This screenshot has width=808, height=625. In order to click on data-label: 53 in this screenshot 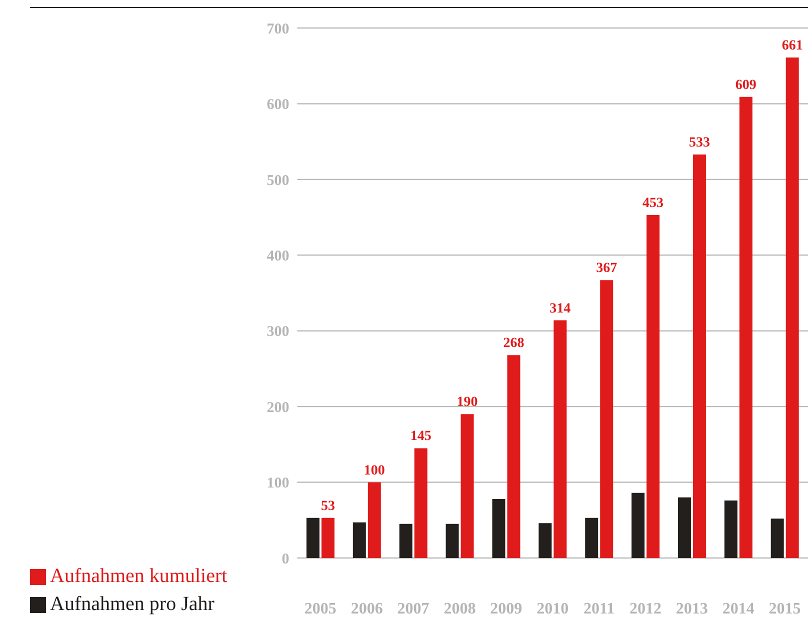, I will do `click(327, 506)`.